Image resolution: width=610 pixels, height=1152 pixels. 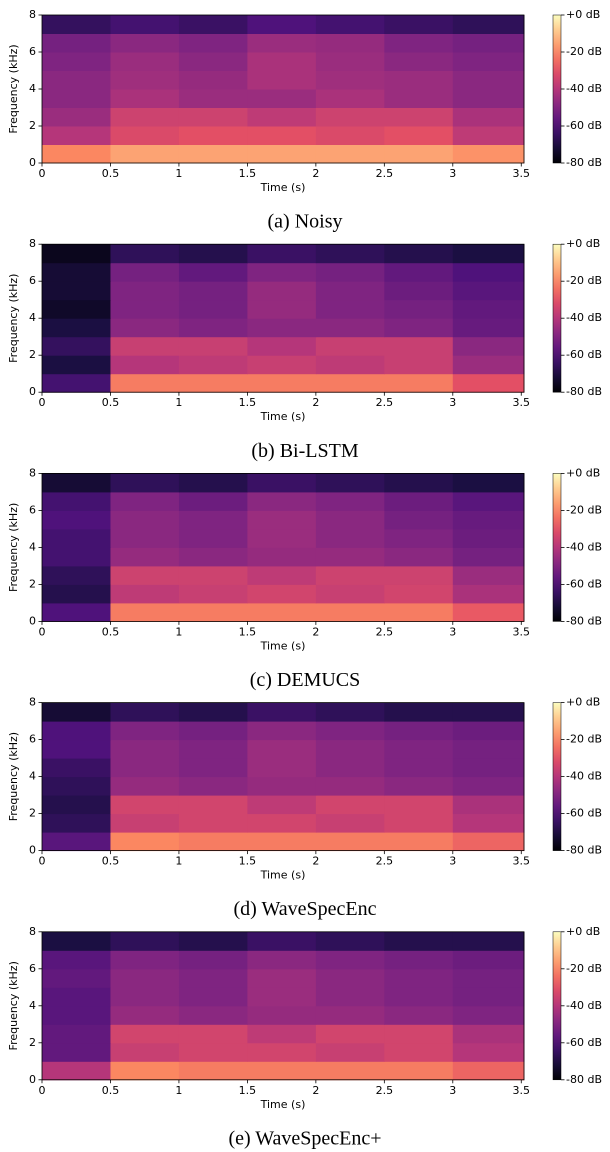 What do you see at coordinates (32, 583) in the screenshot?
I see `y-tick-label: 2` at bounding box center [32, 583].